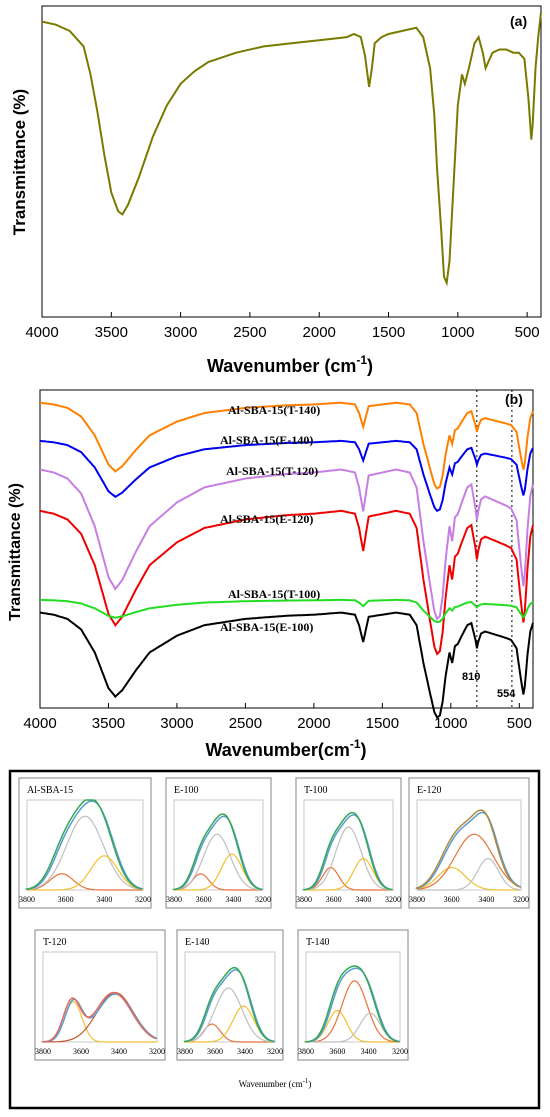 The width and height of the screenshot is (550, 1117). I want to click on inset-title: T-100, so click(316, 790).